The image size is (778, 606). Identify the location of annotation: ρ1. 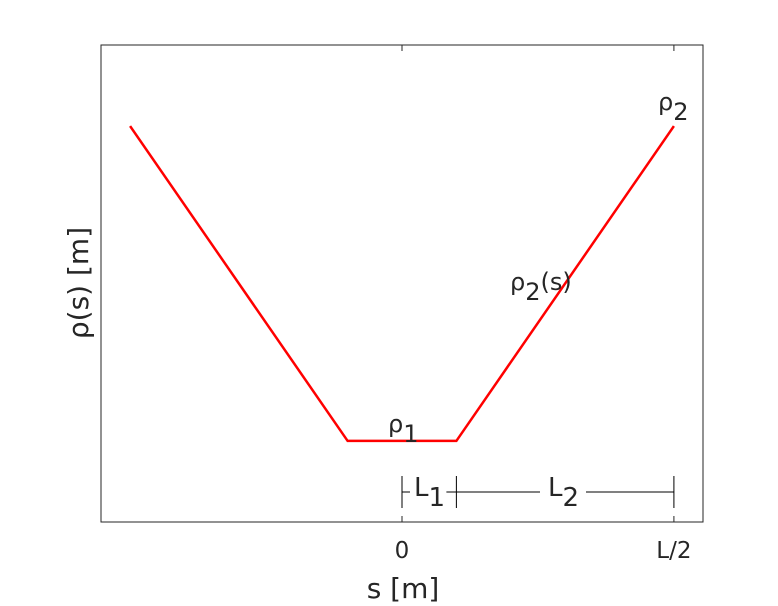
(403, 429).